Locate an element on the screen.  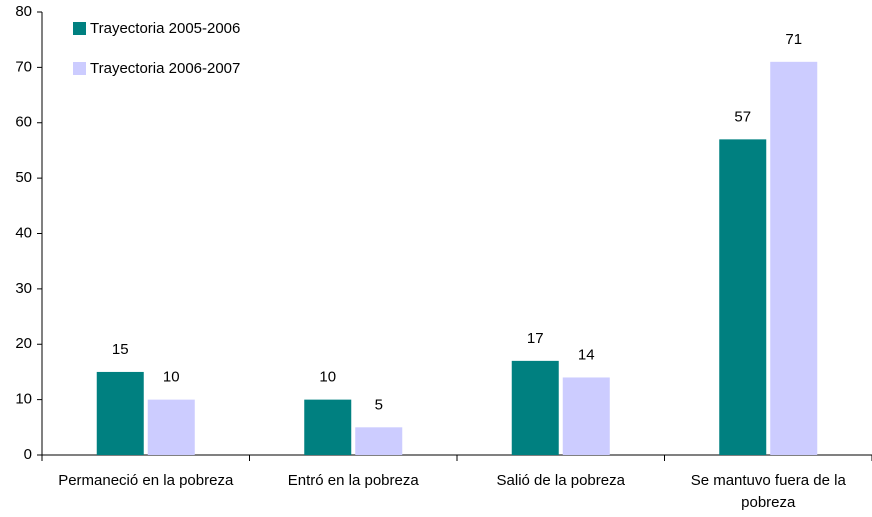
legend-label: Trayectoria 2005-2006 is located at coordinates (165, 28).